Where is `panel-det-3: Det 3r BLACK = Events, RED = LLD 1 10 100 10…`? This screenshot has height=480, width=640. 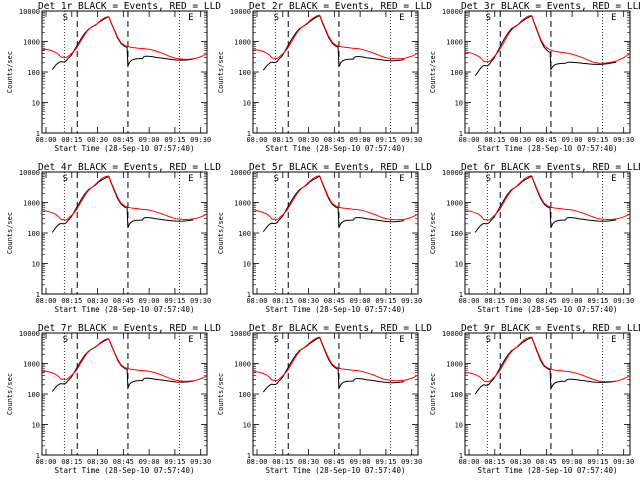
panel-det-3: Det 3r BLACK = Events, RED = LLD 1 10 100 10… is located at coordinates (534, 77).